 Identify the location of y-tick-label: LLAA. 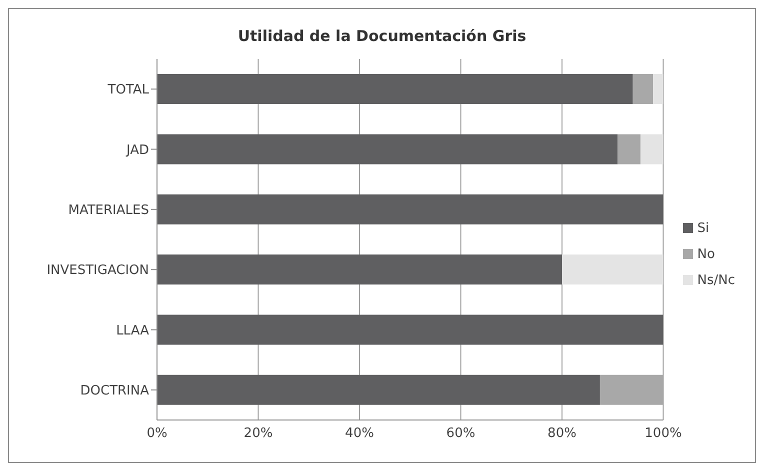
(133, 330).